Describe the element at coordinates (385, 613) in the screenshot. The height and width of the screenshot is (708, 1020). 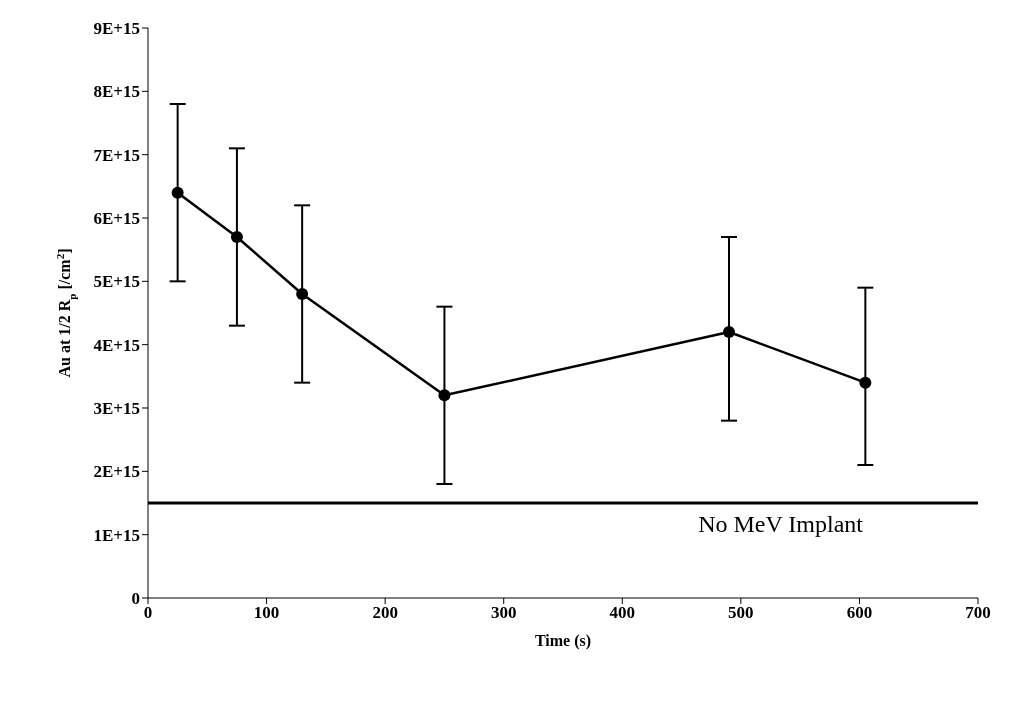
I see `x-tick-label: 200` at that location.